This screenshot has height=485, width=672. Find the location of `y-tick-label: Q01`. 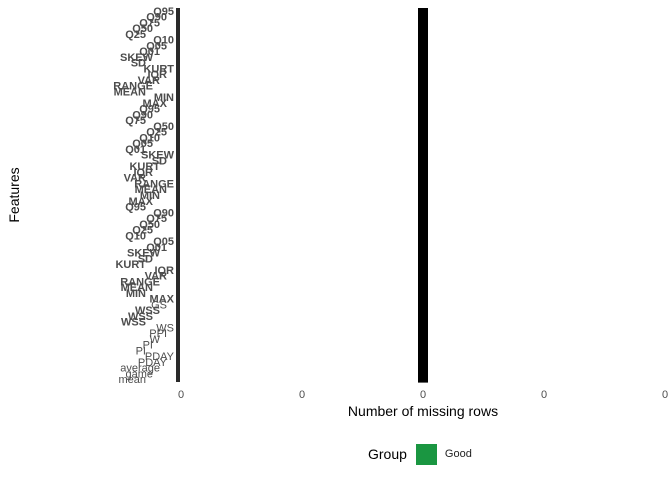

y-tick-label: Q01 is located at coordinates (156, 248).